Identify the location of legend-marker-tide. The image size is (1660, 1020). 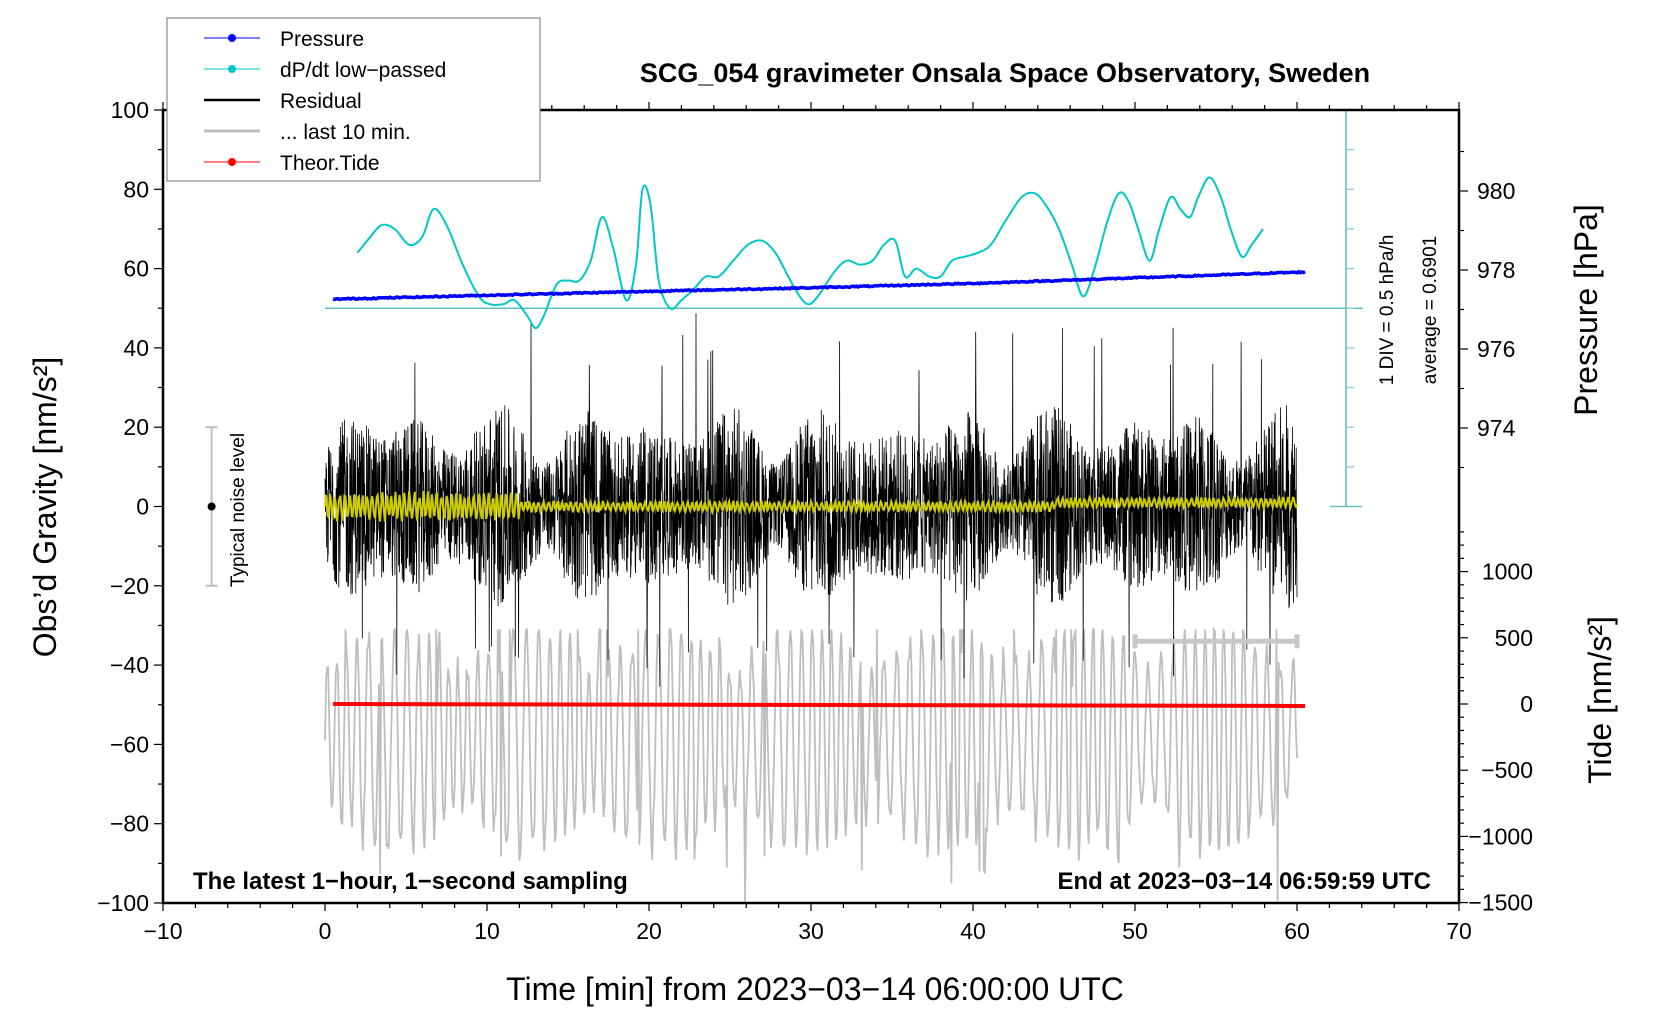
(232, 162).